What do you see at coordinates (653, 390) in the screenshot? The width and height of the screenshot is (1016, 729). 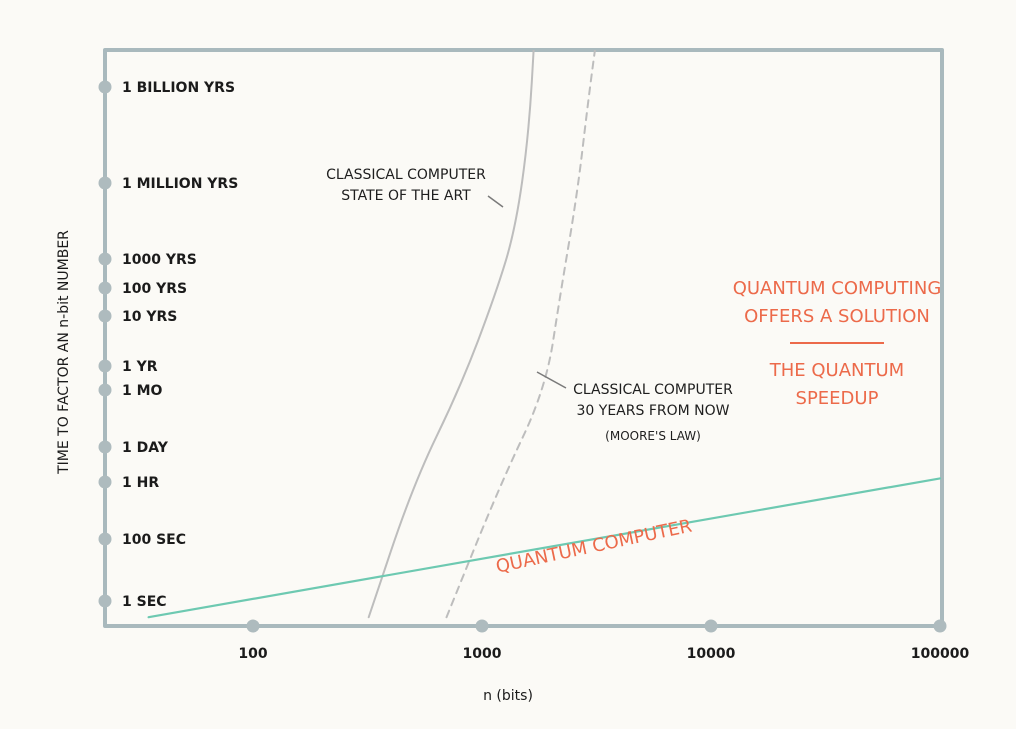 I see `classical-future-label-line1: CLASSICAL COMPUTER` at bounding box center [653, 390].